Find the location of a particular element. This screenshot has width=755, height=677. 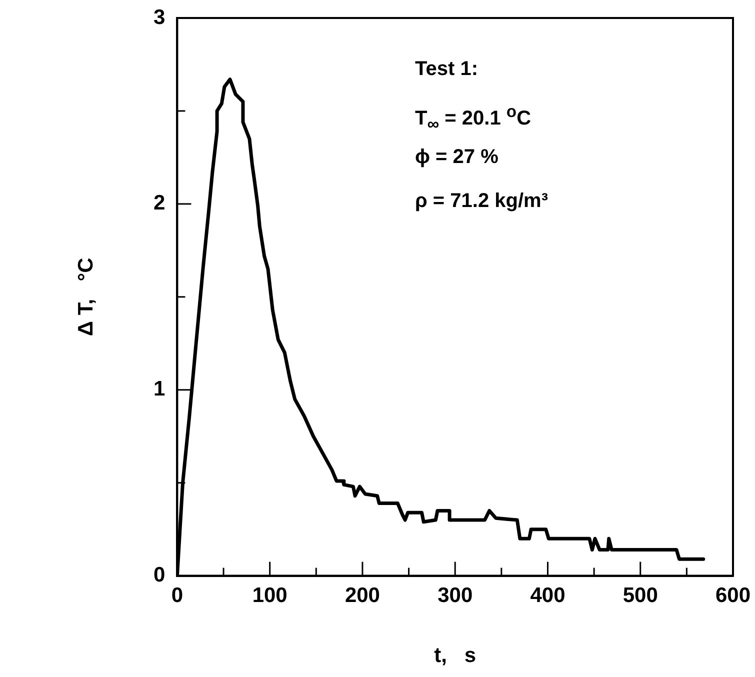

x-axis-title: t, s is located at coordinates (455, 656).